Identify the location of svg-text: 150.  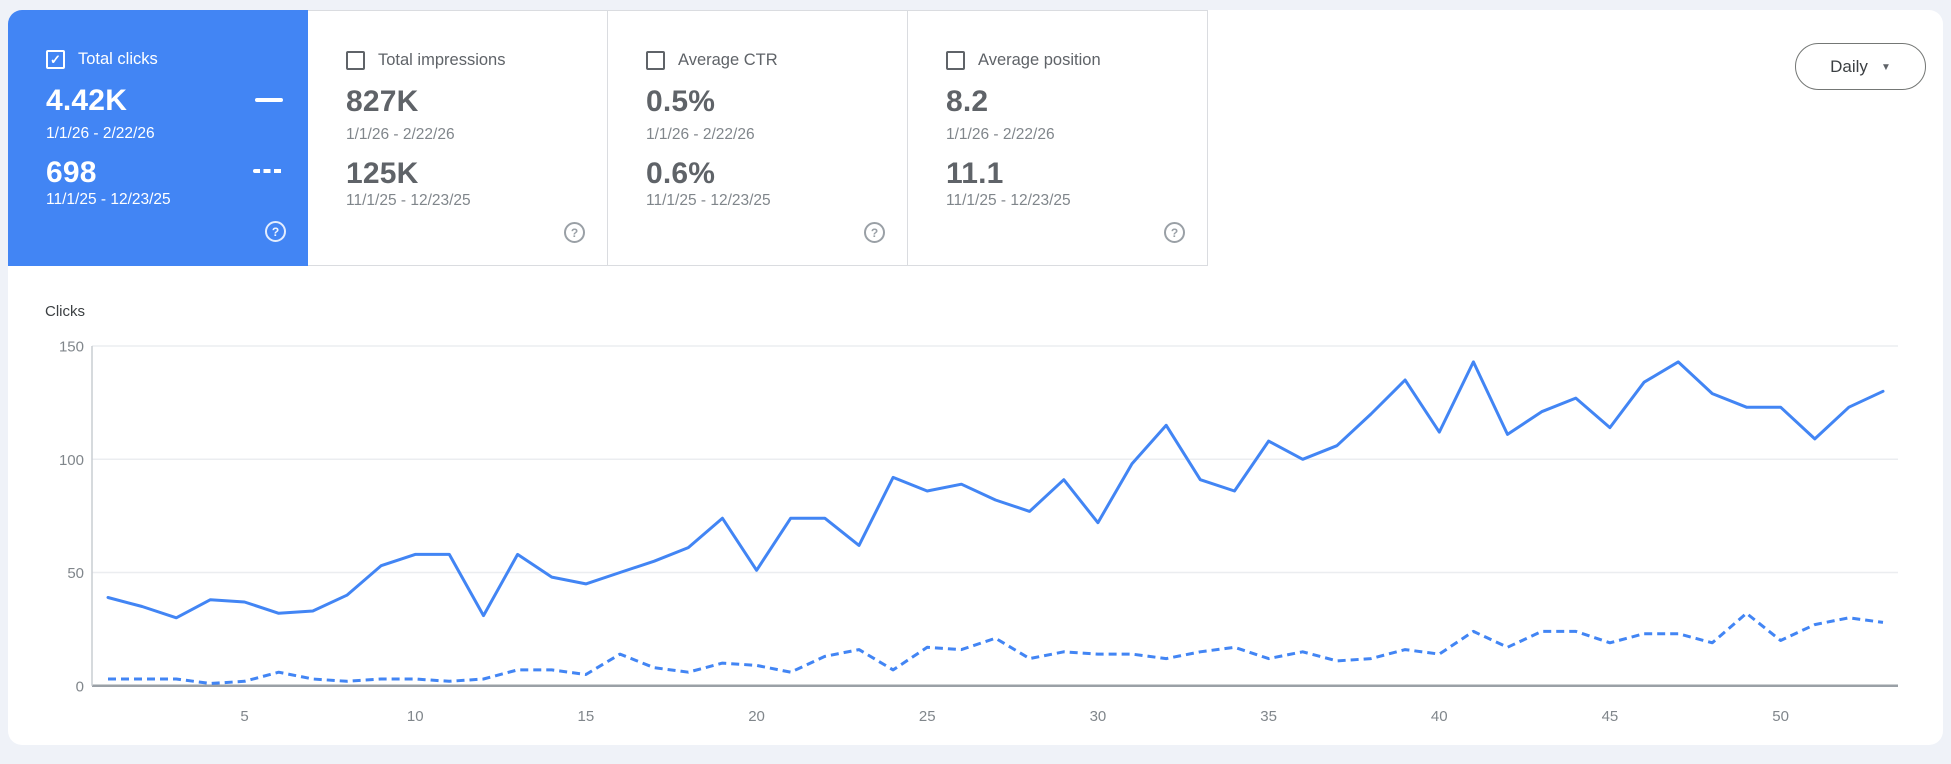
(71, 347).